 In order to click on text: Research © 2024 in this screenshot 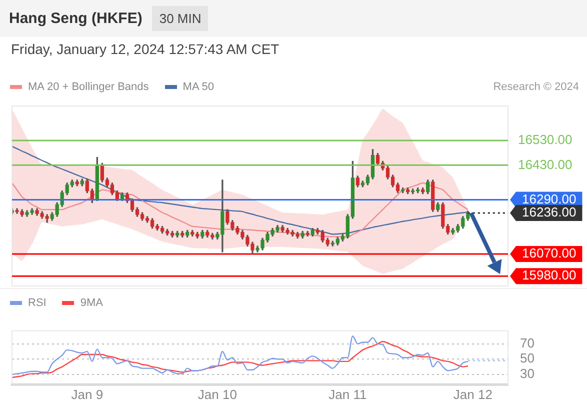, I will do `click(536, 87)`.